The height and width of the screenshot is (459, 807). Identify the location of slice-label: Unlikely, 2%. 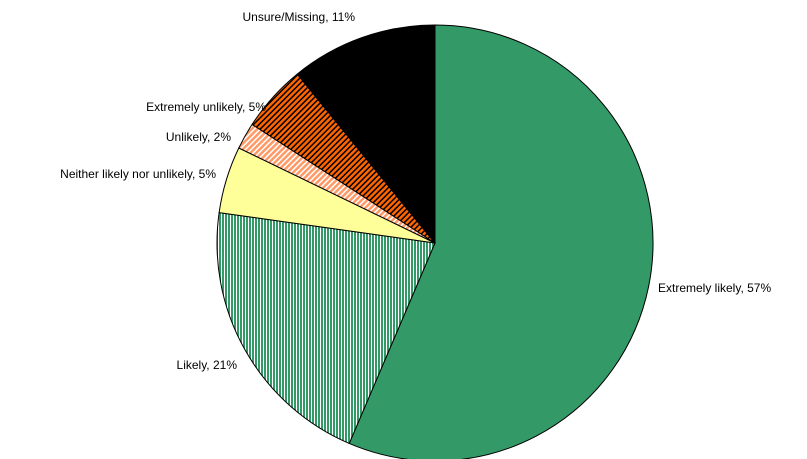
(198, 137).